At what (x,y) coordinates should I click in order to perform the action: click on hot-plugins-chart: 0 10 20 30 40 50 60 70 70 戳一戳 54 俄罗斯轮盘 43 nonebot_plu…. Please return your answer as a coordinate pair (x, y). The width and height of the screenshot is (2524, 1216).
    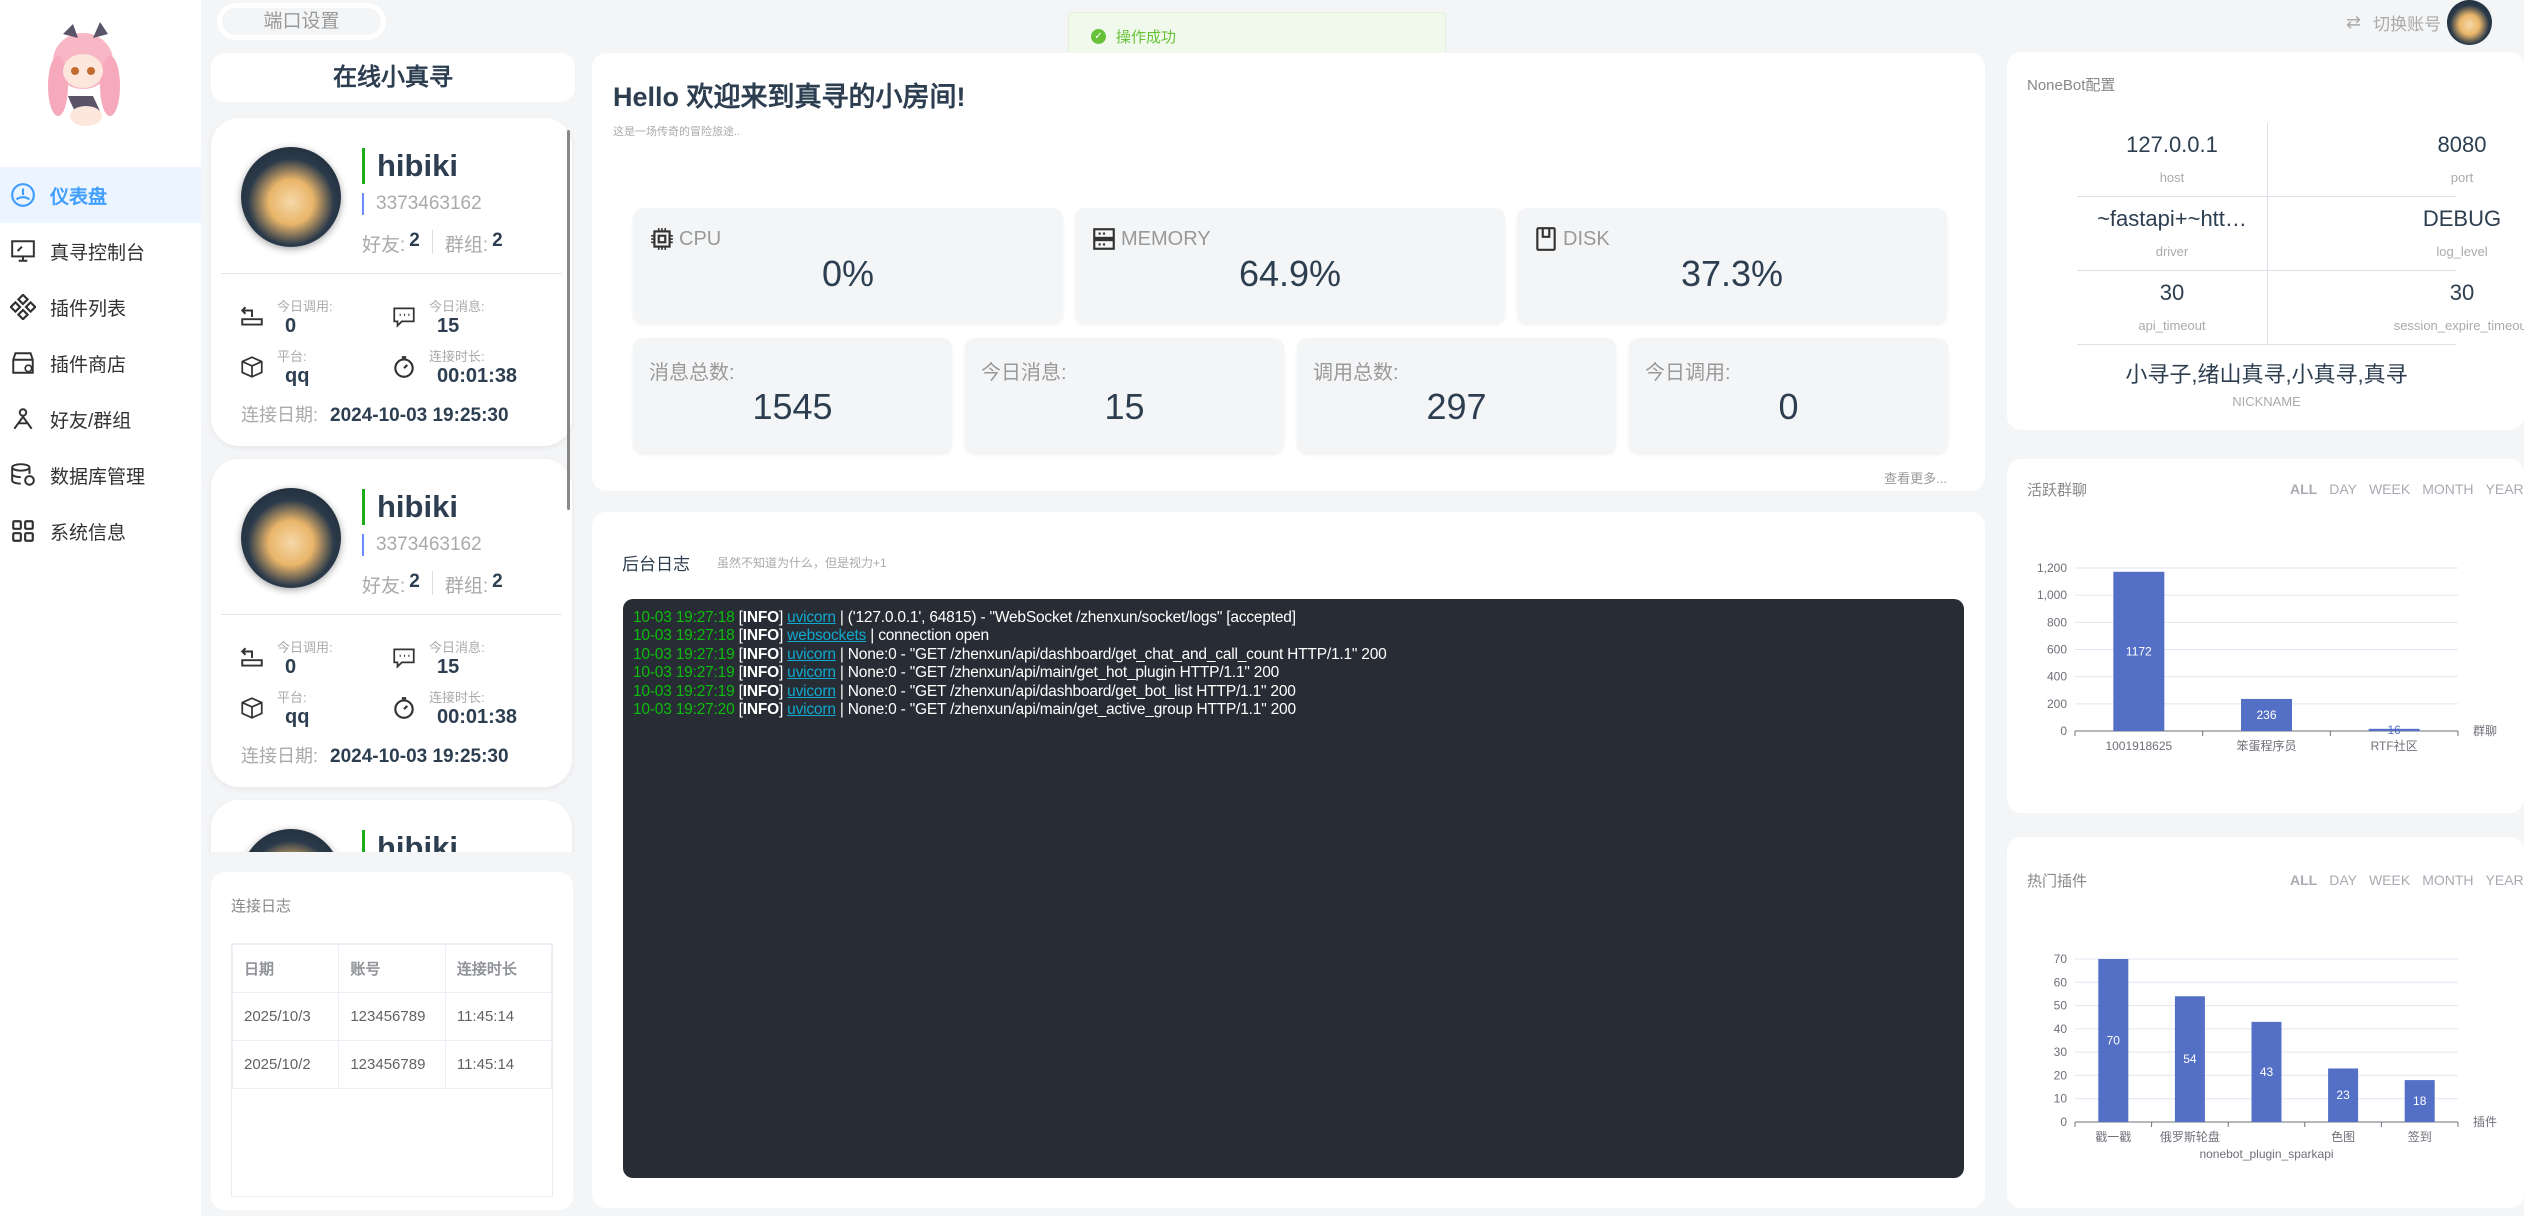
    Looking at the image, I should click on (2275, 1056).